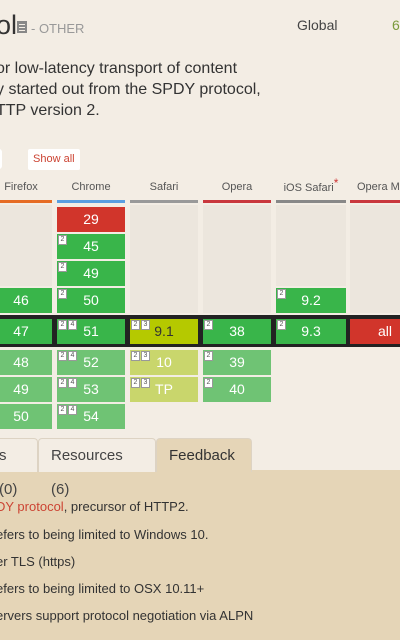  What do you see at coordinates (22, 27) in the screenshot?
I see `document-icon` at bounding box center [22, 27].